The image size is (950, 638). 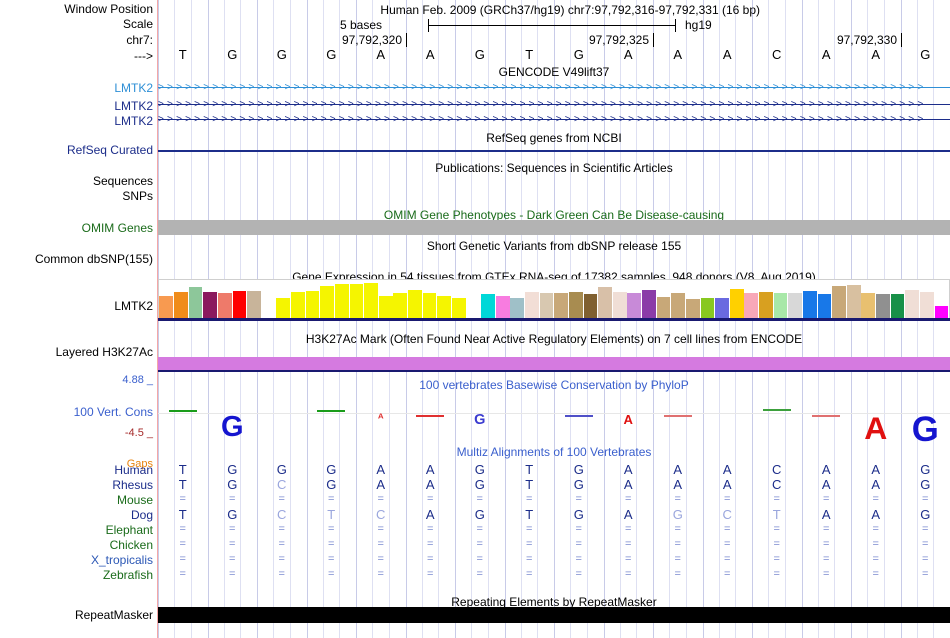 What do you see at coordinates (117, 228) in the screenshot?
I see `label-omim-genes: OMIM Genes` at bounding box center [117, 228].